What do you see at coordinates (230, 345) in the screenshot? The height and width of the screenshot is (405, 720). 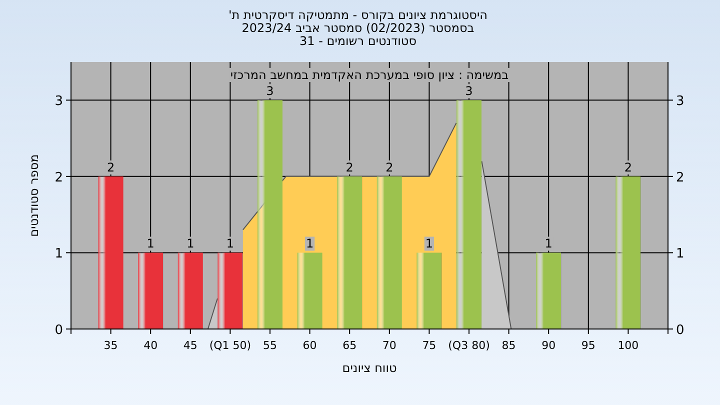 I see `x-tick-label: (Q1 50)` at bounding box center [230, 345].